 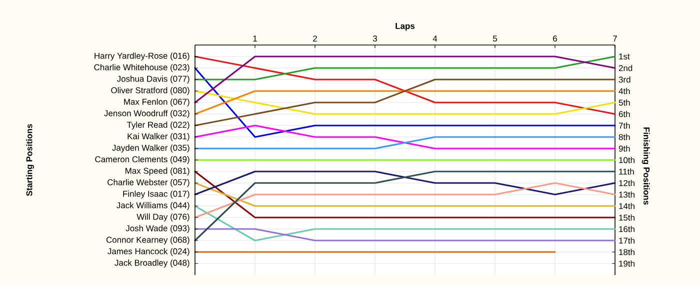 I want to click on y-axis-title: Finishing Positions, so click(x=646, y=166).